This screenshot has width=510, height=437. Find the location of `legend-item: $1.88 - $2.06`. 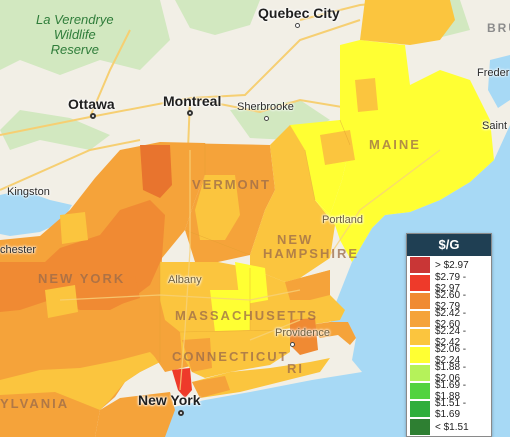

legend-item: $1.88 - $2.06 is located at coordinates (449, 373).